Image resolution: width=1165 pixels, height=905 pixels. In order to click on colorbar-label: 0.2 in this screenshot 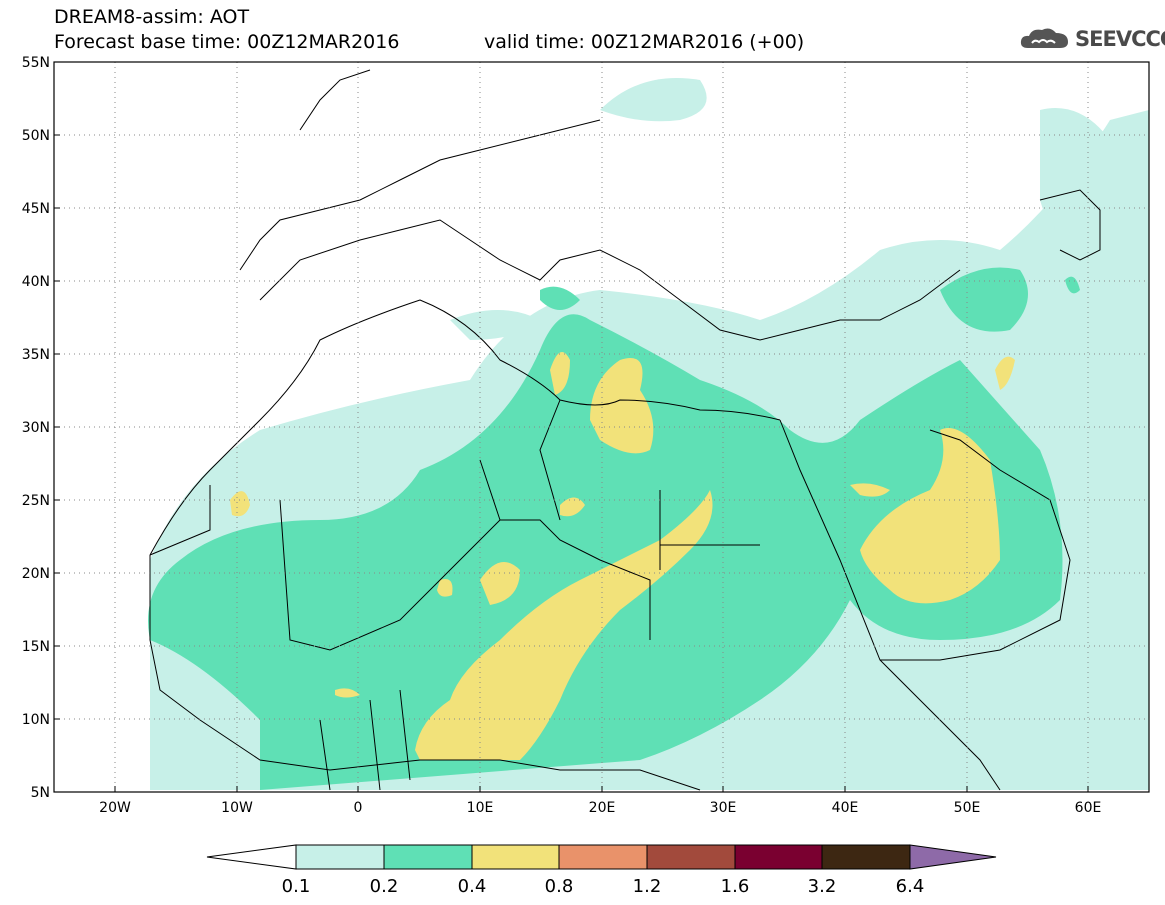, I will do `click(384, 886)`.